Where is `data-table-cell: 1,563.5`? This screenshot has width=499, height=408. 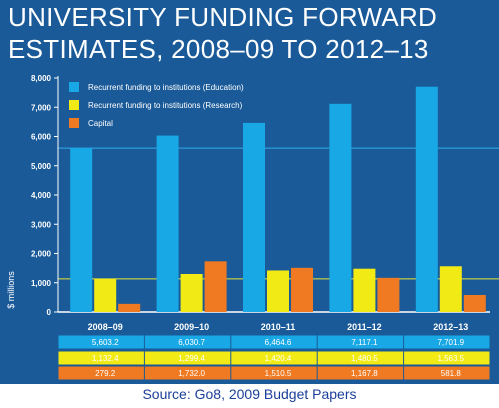 data-table-cell: 1,563.5 is located at coordinates (450, 358).